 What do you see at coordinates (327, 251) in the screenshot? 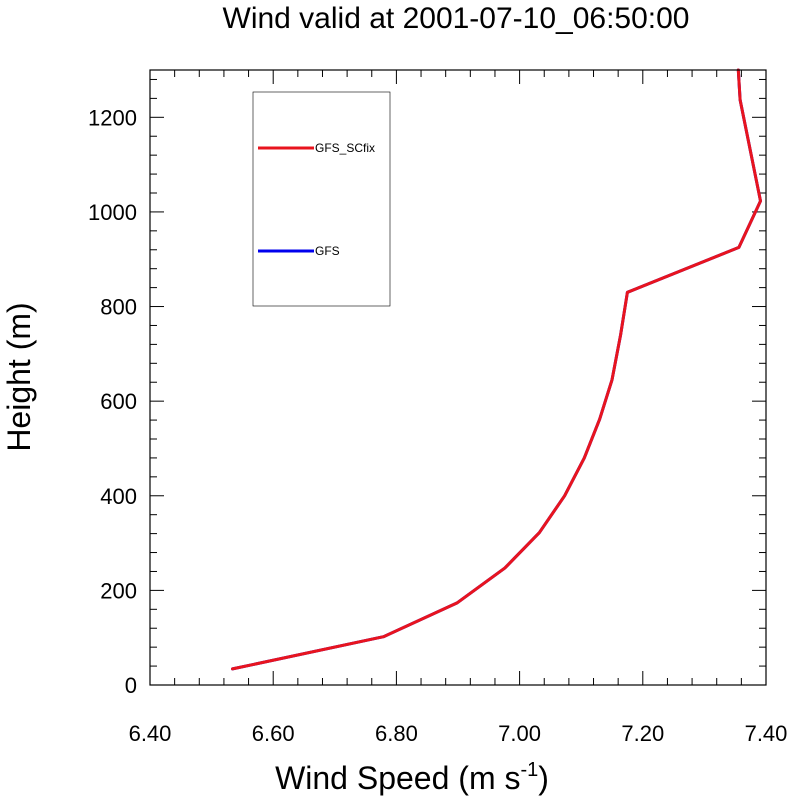
I see `legend-label-gfs: GFS` at bounding box center [327, 251].